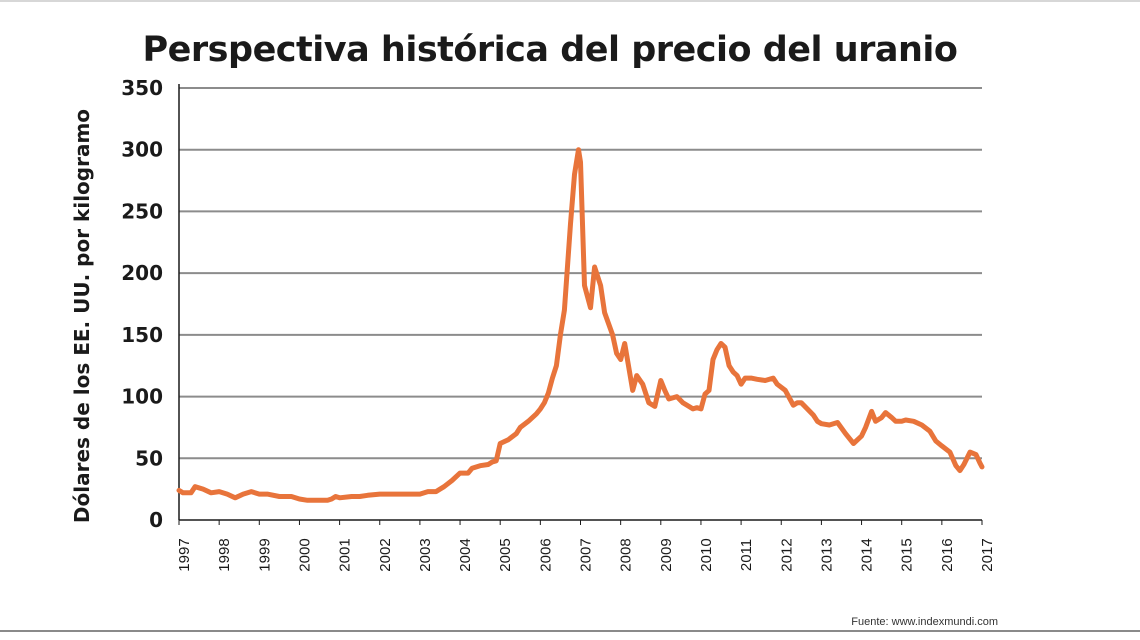  I want to click on x-tick-label-1997: 1997, so click(184, 554).